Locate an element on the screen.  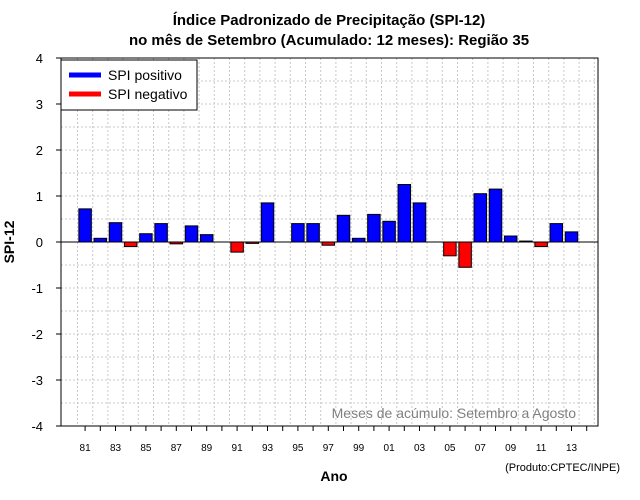
x-tick-label: 97 is located at coordinates (329, 448).